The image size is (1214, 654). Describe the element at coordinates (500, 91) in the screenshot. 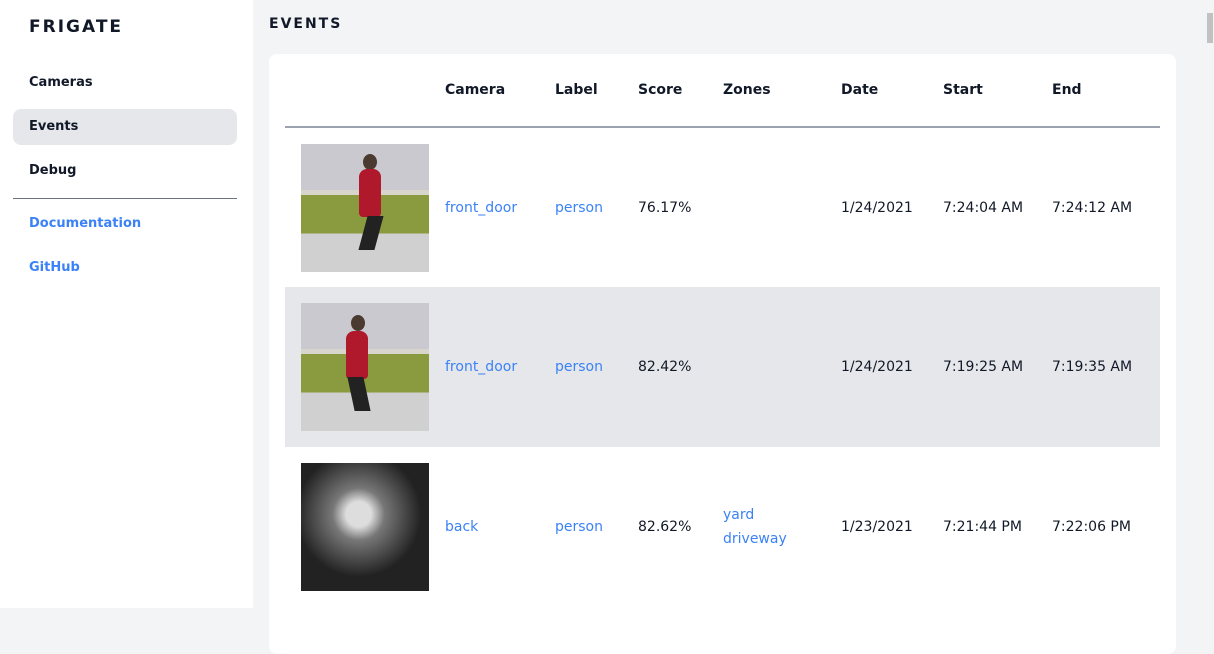

I see `header-camera: Camera` at that location.